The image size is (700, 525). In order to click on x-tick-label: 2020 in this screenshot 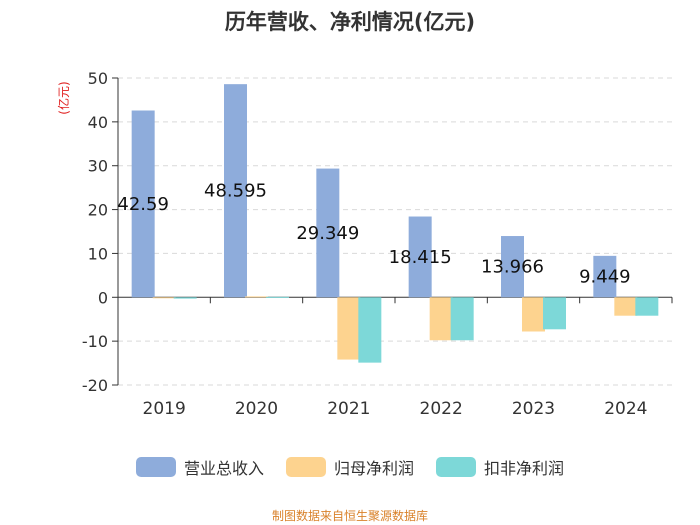, I will do `click(256, 409)`.